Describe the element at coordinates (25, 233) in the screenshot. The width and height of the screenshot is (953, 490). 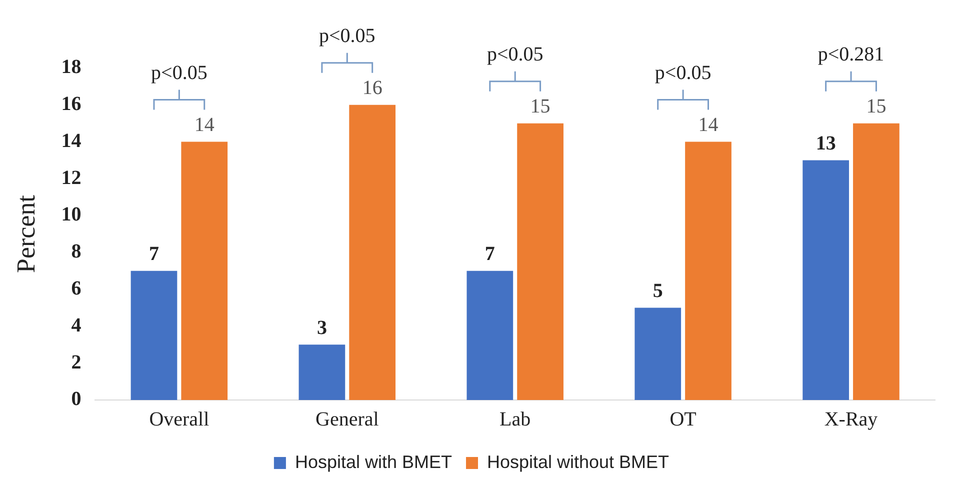
I see `y-axis-title: Percent` at that location.